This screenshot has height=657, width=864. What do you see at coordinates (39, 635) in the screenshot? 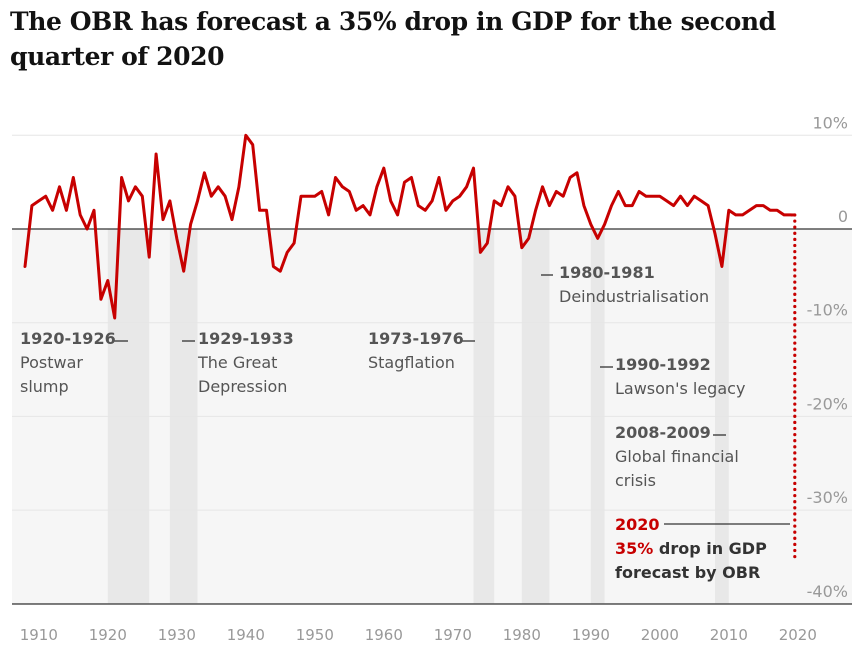
I see `x-tick-label: 1910` at bounding box center [39, 635].